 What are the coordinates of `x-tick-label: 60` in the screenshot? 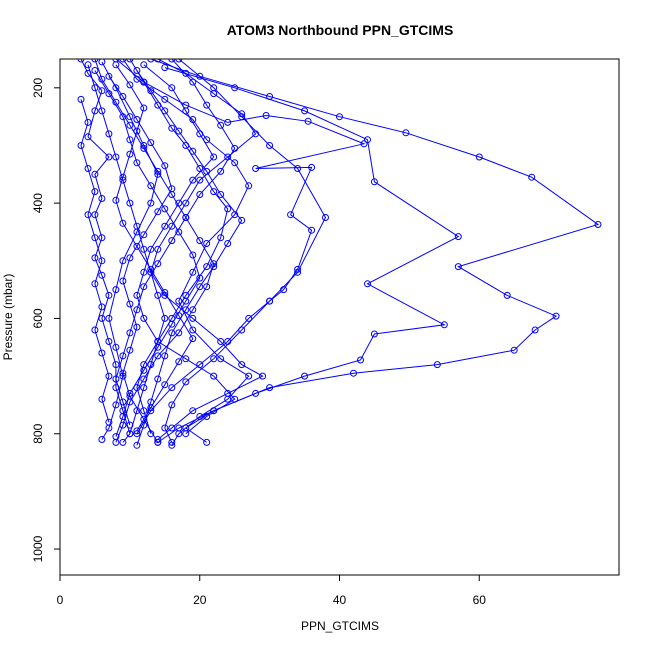 It's located at (480, 600).